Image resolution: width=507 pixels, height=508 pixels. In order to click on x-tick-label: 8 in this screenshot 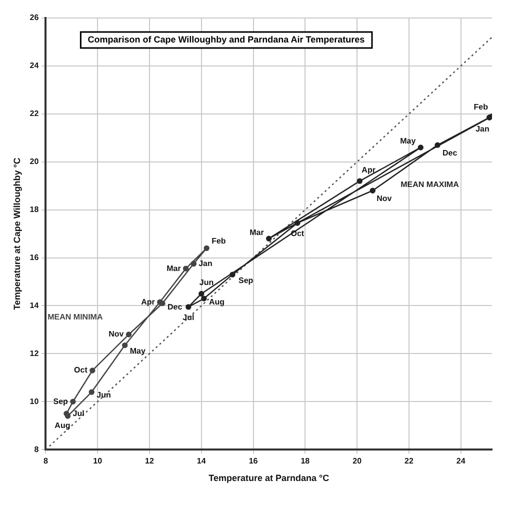, I will do `click(45, 461)`.